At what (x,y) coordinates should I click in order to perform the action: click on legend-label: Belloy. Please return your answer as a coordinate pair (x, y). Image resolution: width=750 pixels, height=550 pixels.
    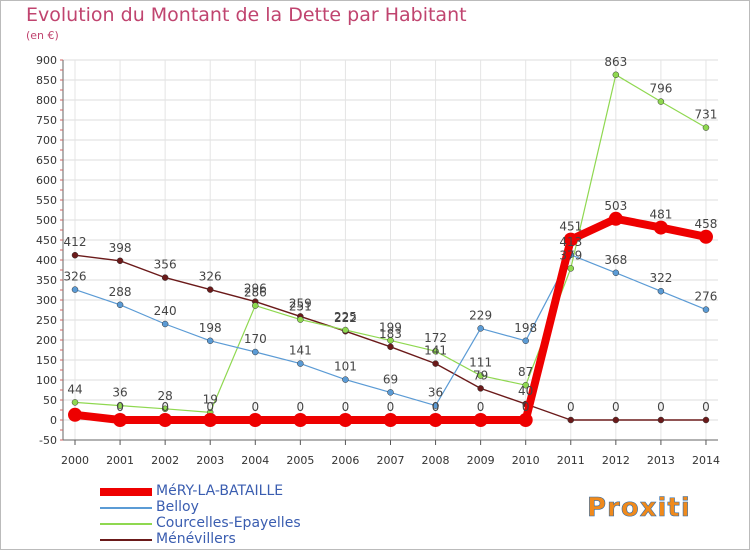
    Looking at the image, I should click on (177, 507).